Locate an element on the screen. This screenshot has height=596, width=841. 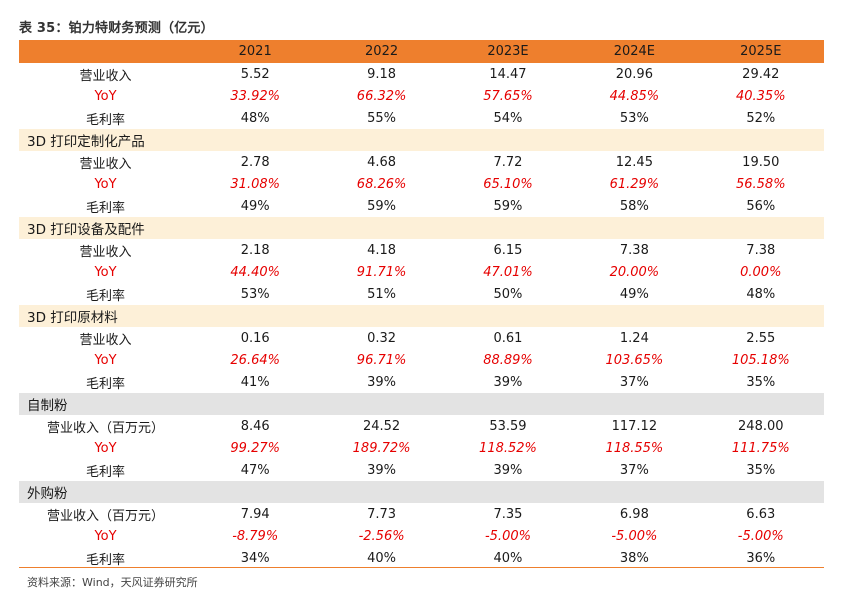
table-cell: 61.29% is located at coordinates (634, 184).